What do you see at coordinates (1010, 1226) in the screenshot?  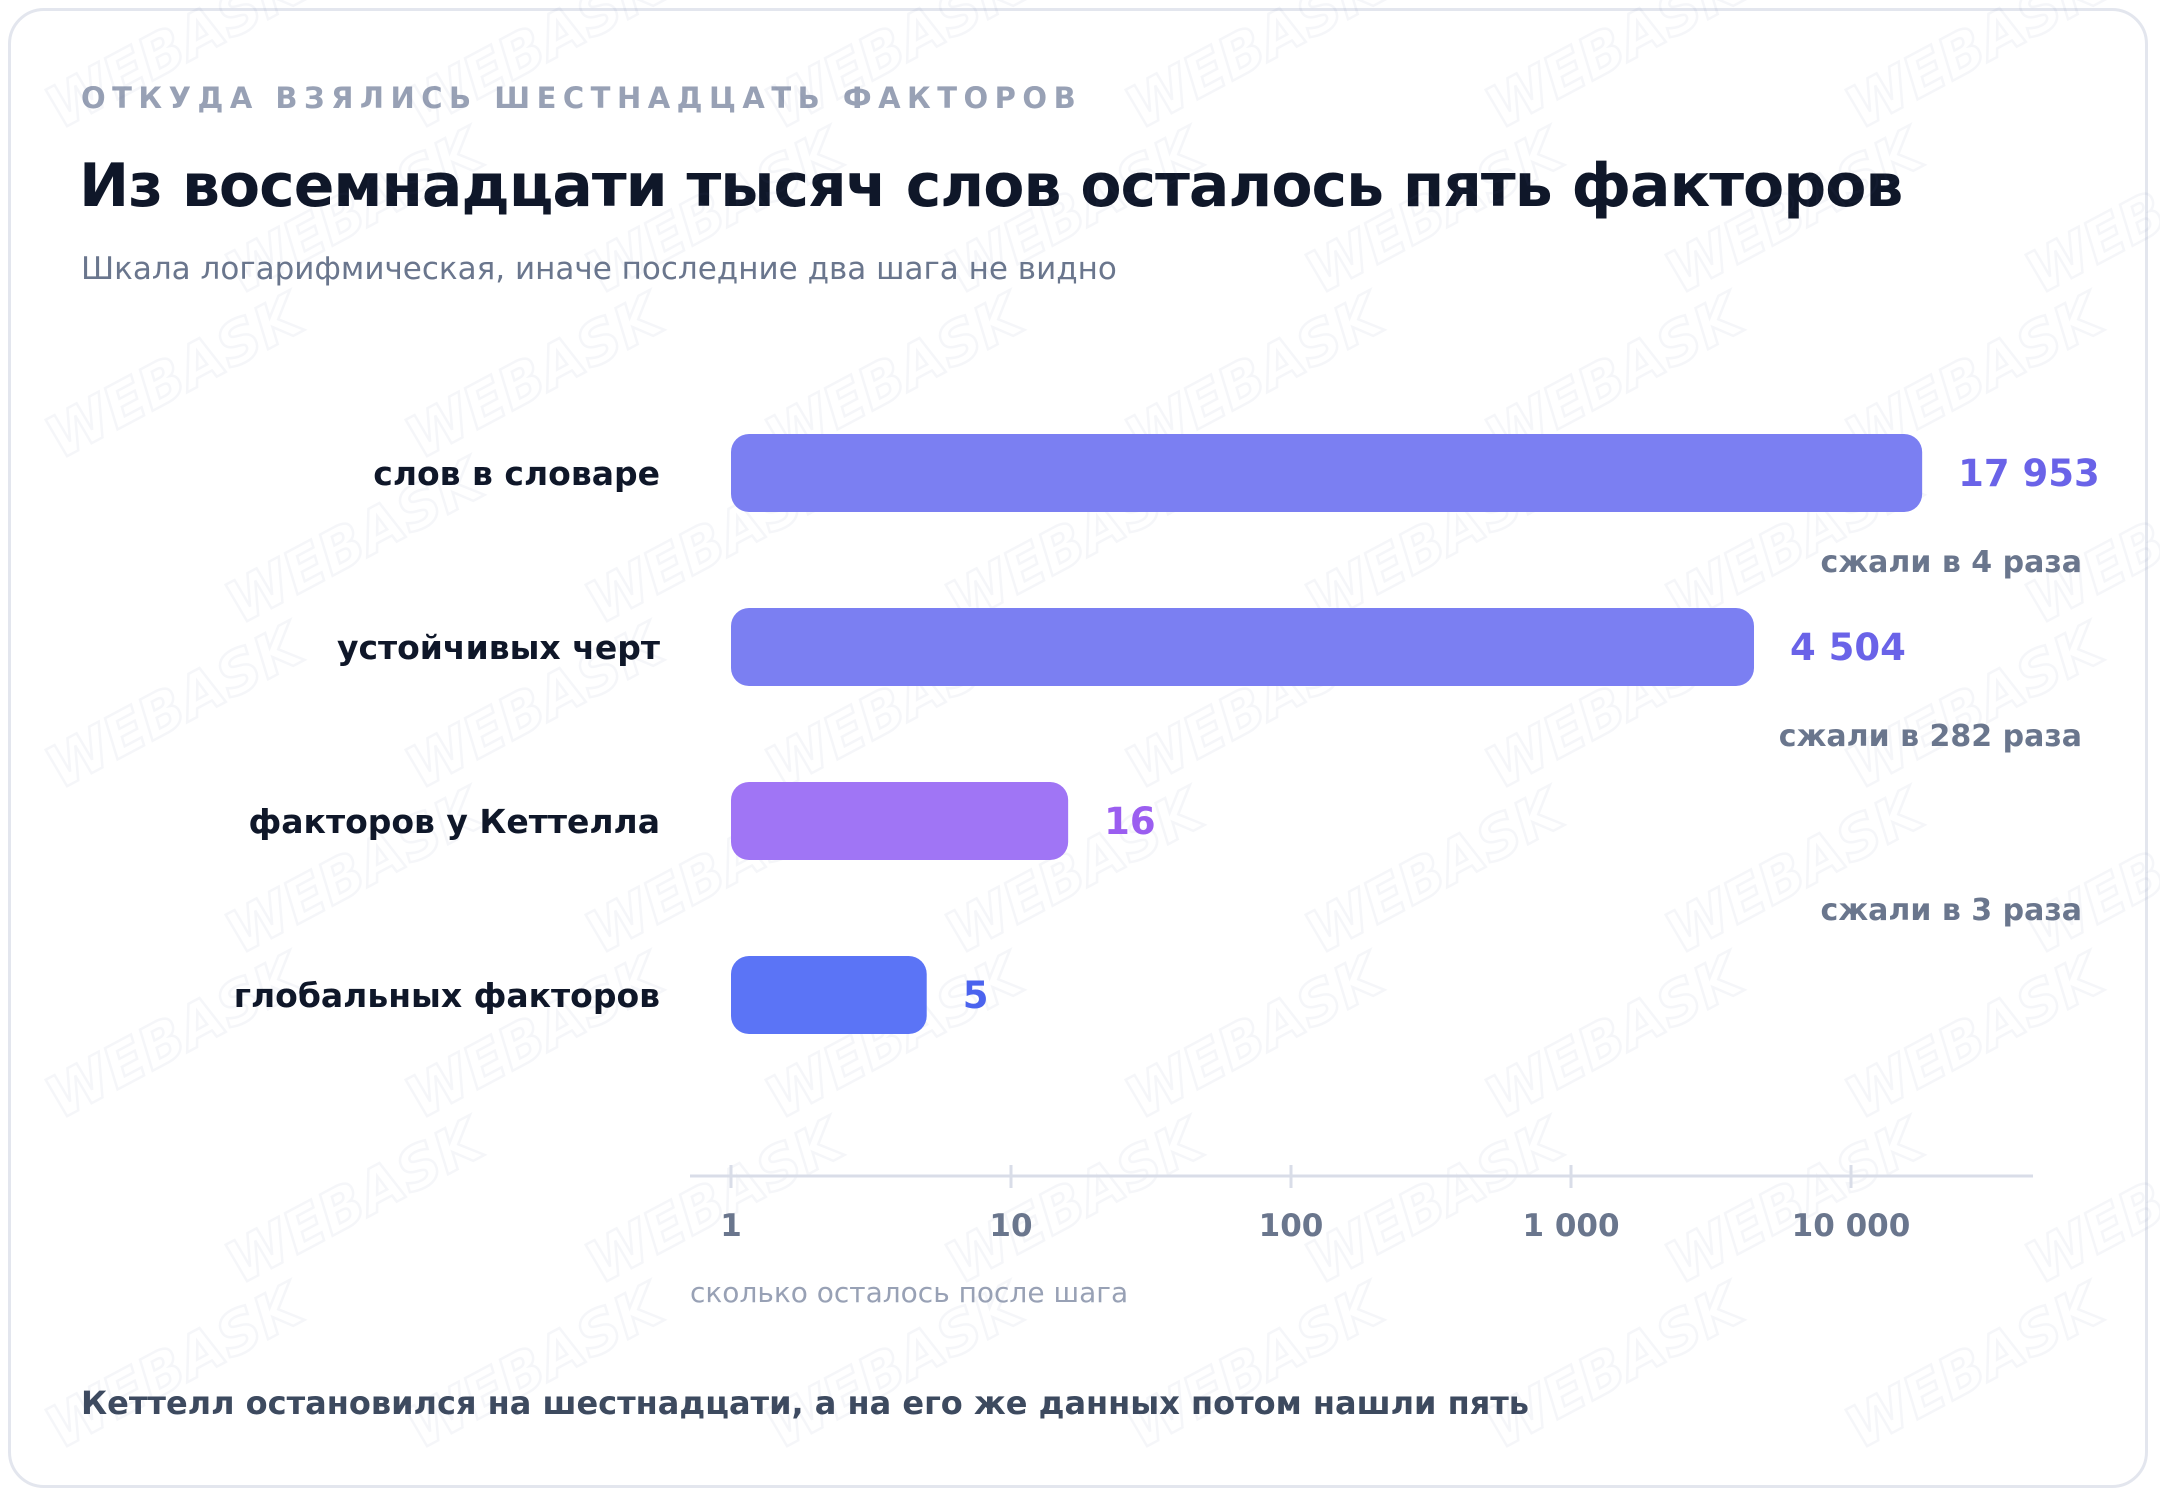 I see `x-tick-label: 10` at bounding box center [1010, 1226].